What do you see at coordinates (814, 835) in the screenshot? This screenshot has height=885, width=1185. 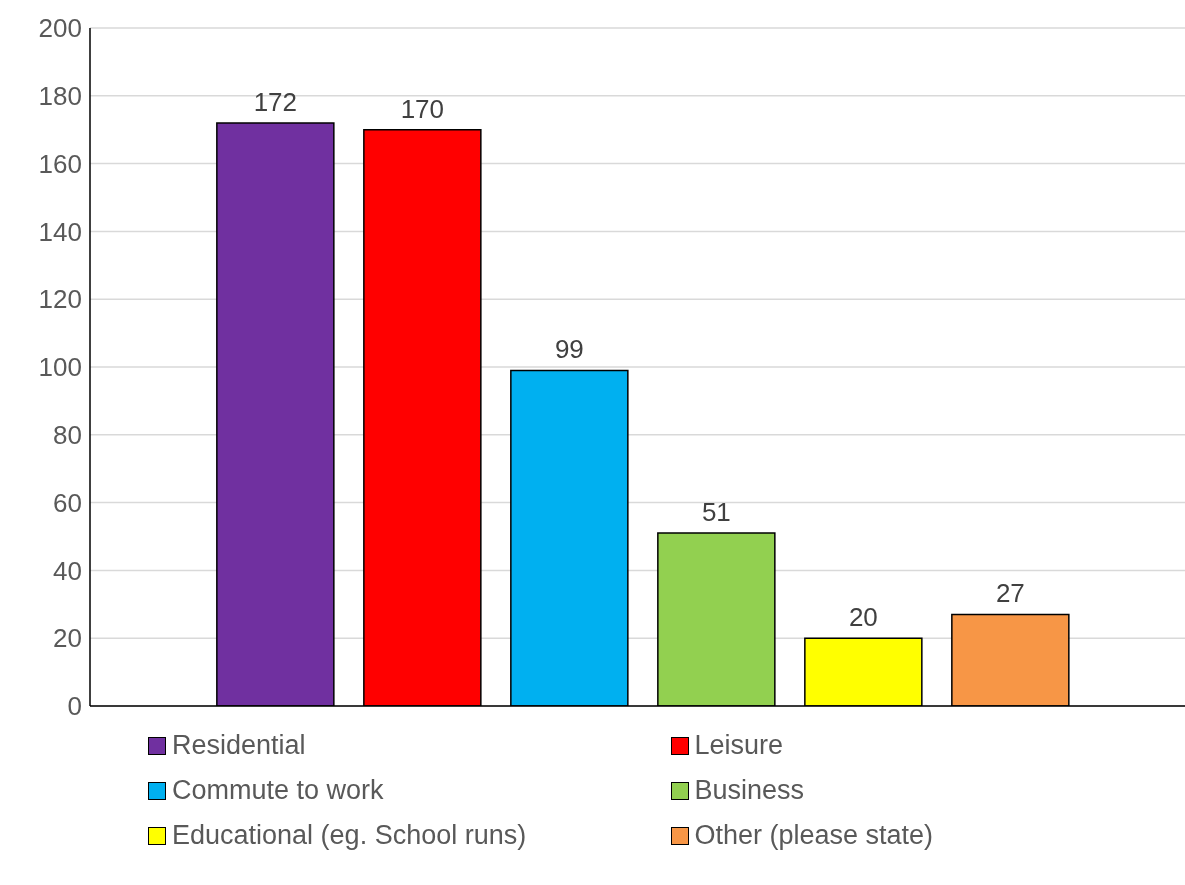 I see `legend-label: Other (please state)` at bounding box center [814, 835].